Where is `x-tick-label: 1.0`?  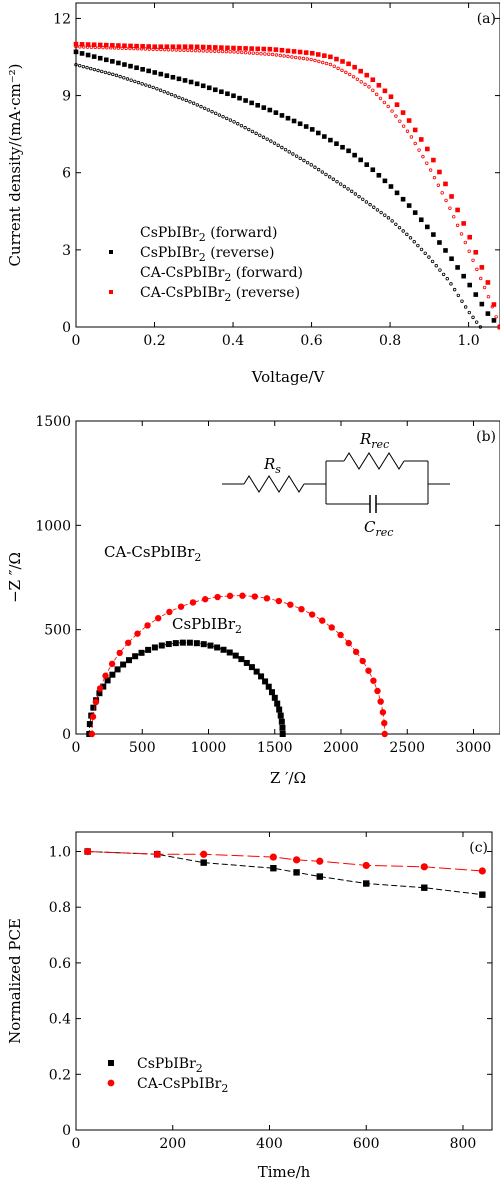 x-tick-label: 1.0 is located at coordinates (468, 341).